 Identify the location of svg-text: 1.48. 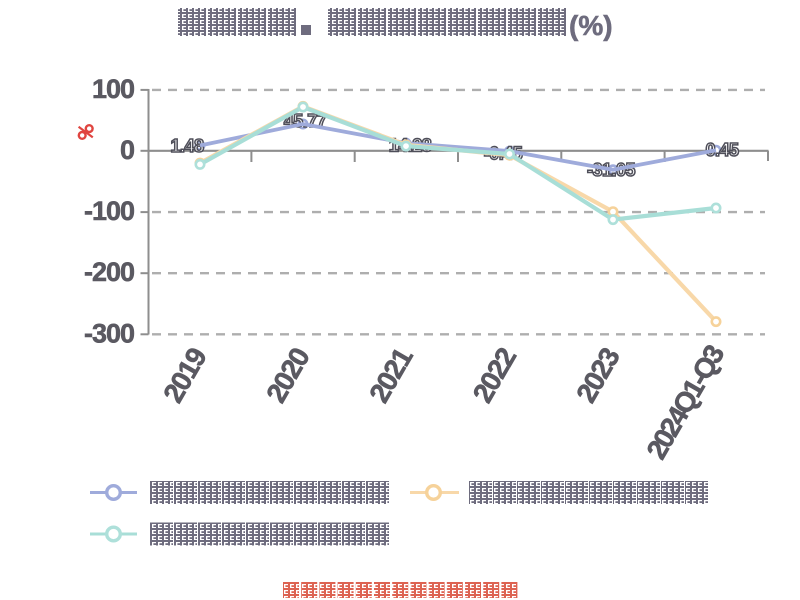
(187, 146).